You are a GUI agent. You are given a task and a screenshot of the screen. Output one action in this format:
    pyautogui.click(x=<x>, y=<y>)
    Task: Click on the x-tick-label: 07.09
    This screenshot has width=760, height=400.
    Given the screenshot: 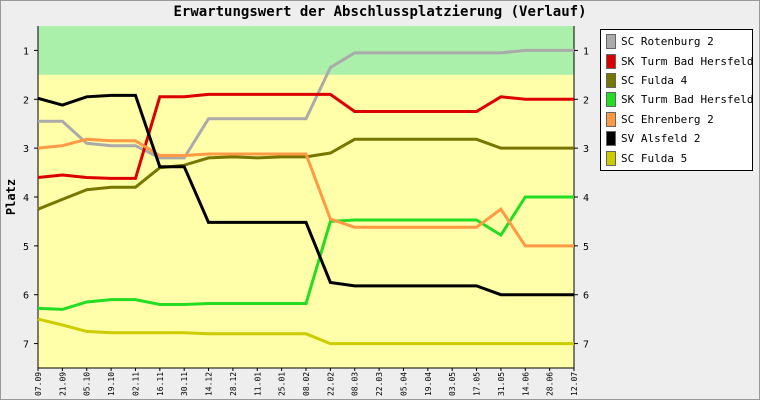 What is the action you would take?
    pyautogui.click(x=38, y=384)
    